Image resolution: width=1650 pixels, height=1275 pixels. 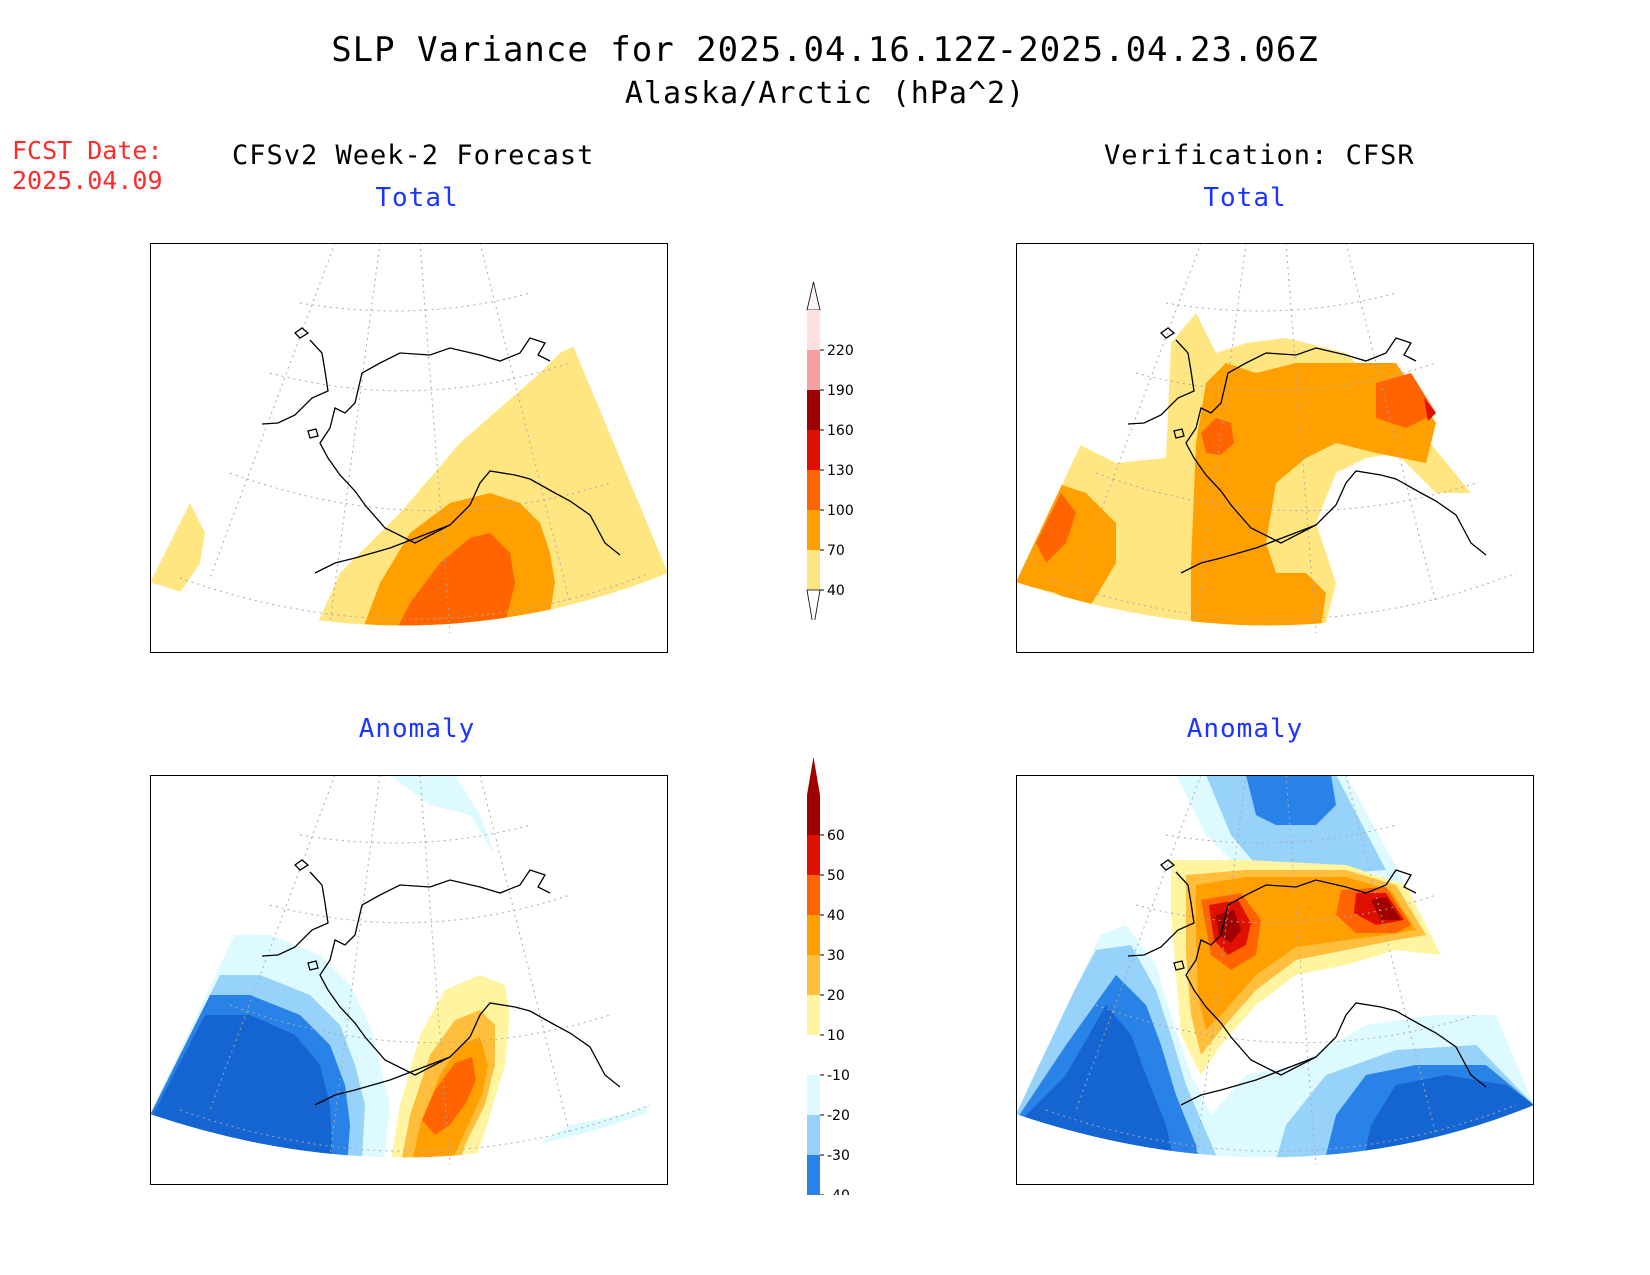 I want to click on forecast-column-heading: CFSv2 Week-2 Forecast, so click(x=413, y=155).